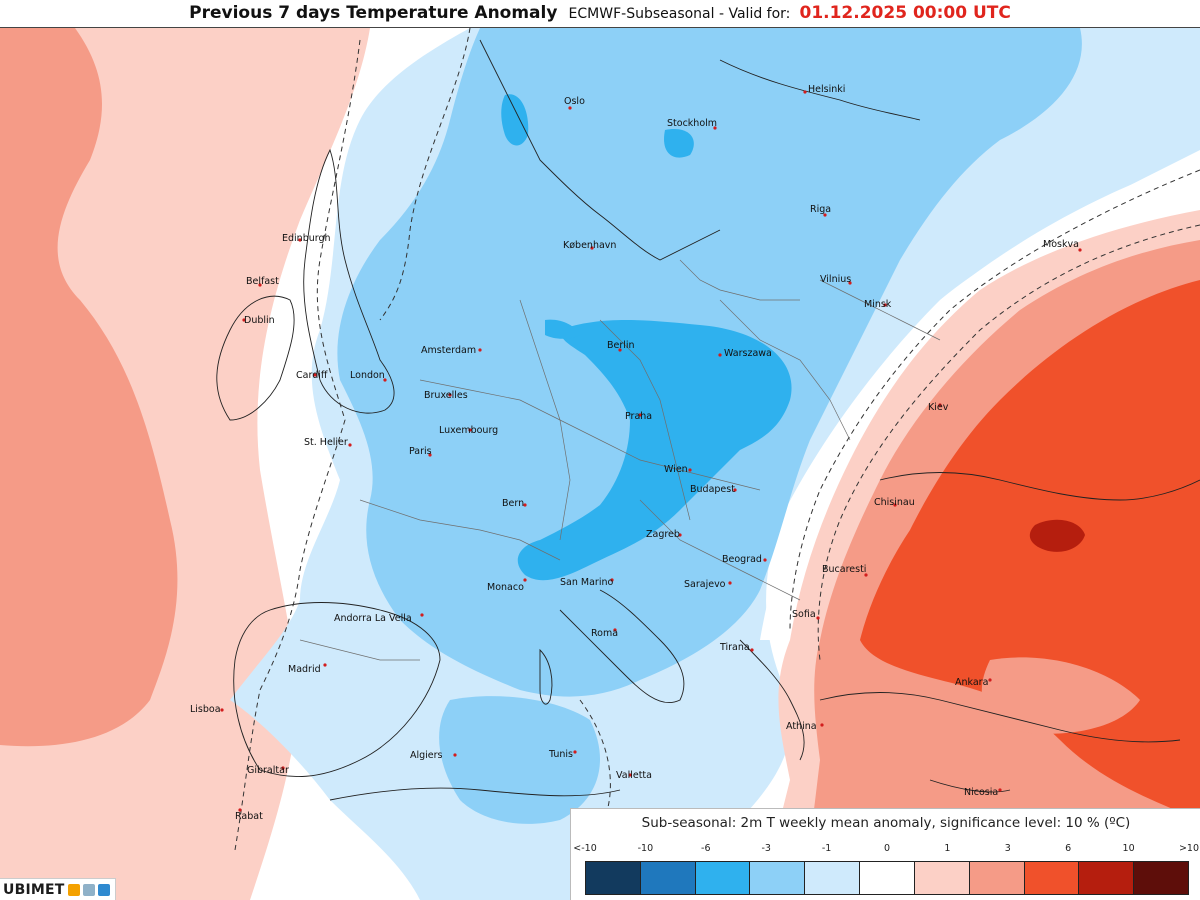  I want to click on legend-tick-label: >10, so click(1189, 848).